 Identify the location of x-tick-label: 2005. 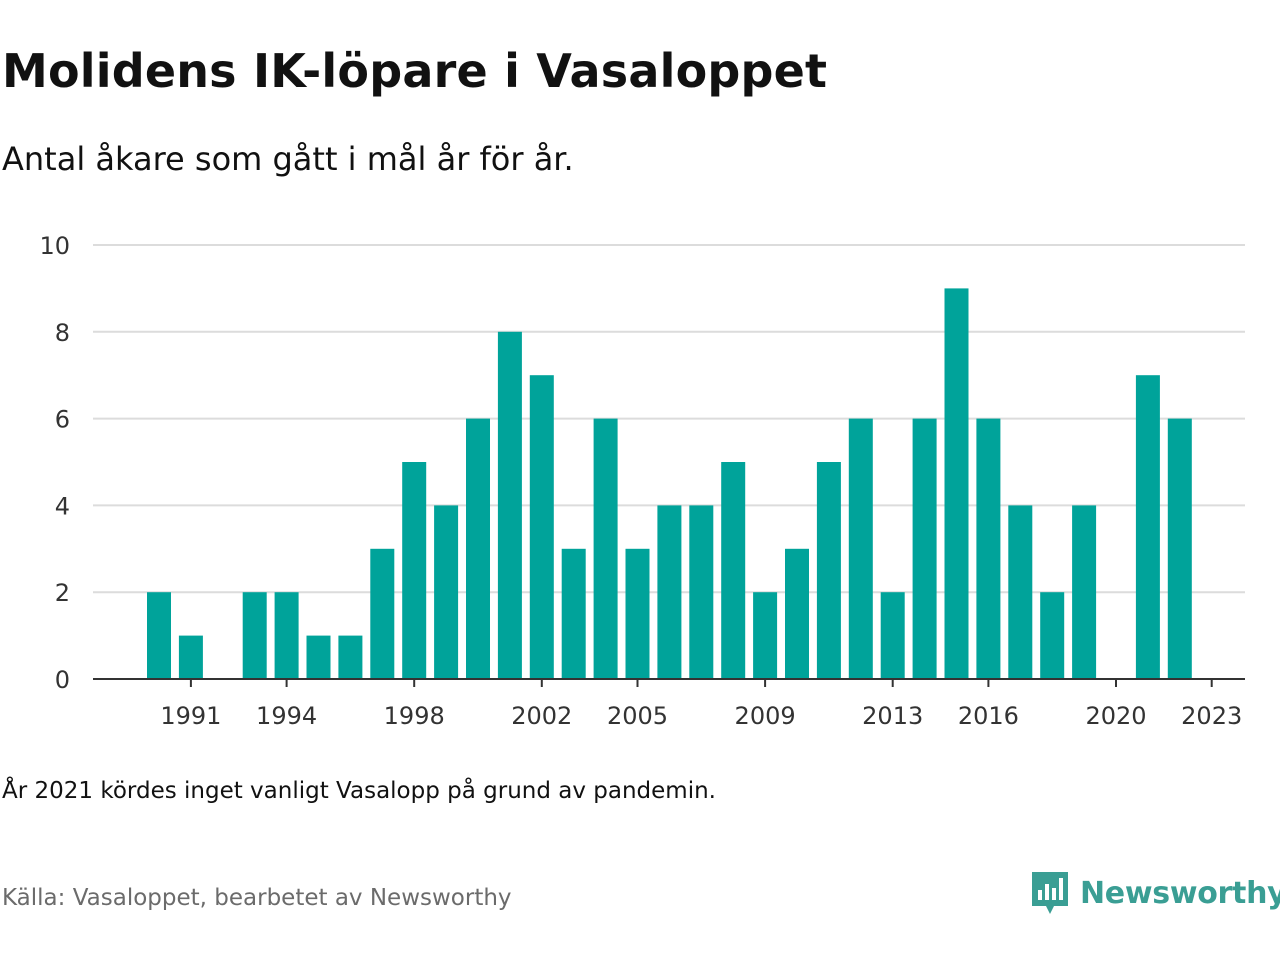
(637, 716).